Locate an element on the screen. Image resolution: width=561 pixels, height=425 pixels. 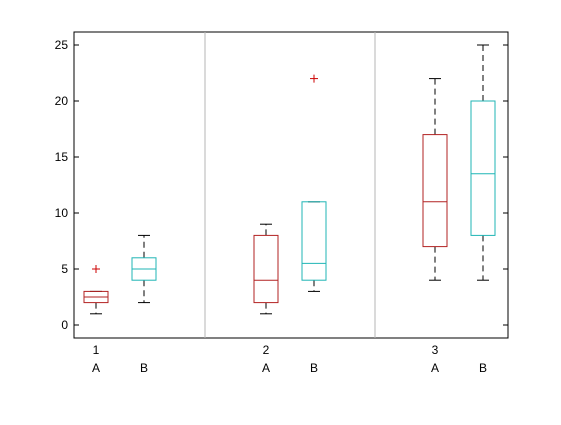
y-tick-label-25: 25 is located at coordinates (62, 45).